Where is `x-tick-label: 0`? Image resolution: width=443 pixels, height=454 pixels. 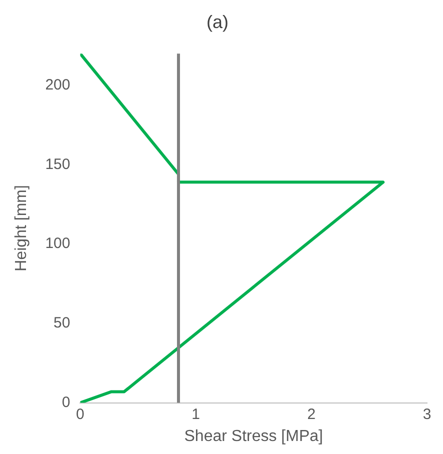
x-tick-label: 0 is located at coordinates (80, 414).